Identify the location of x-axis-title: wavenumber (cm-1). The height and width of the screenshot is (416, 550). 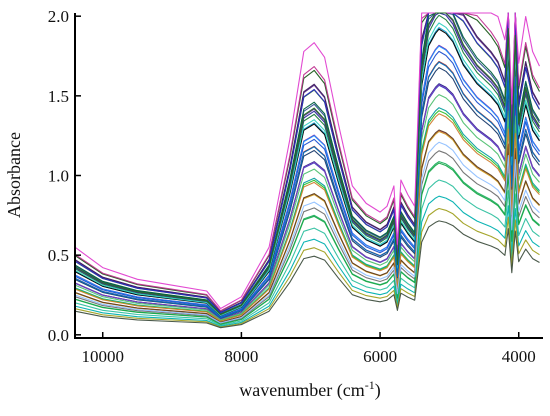
(309, 389).